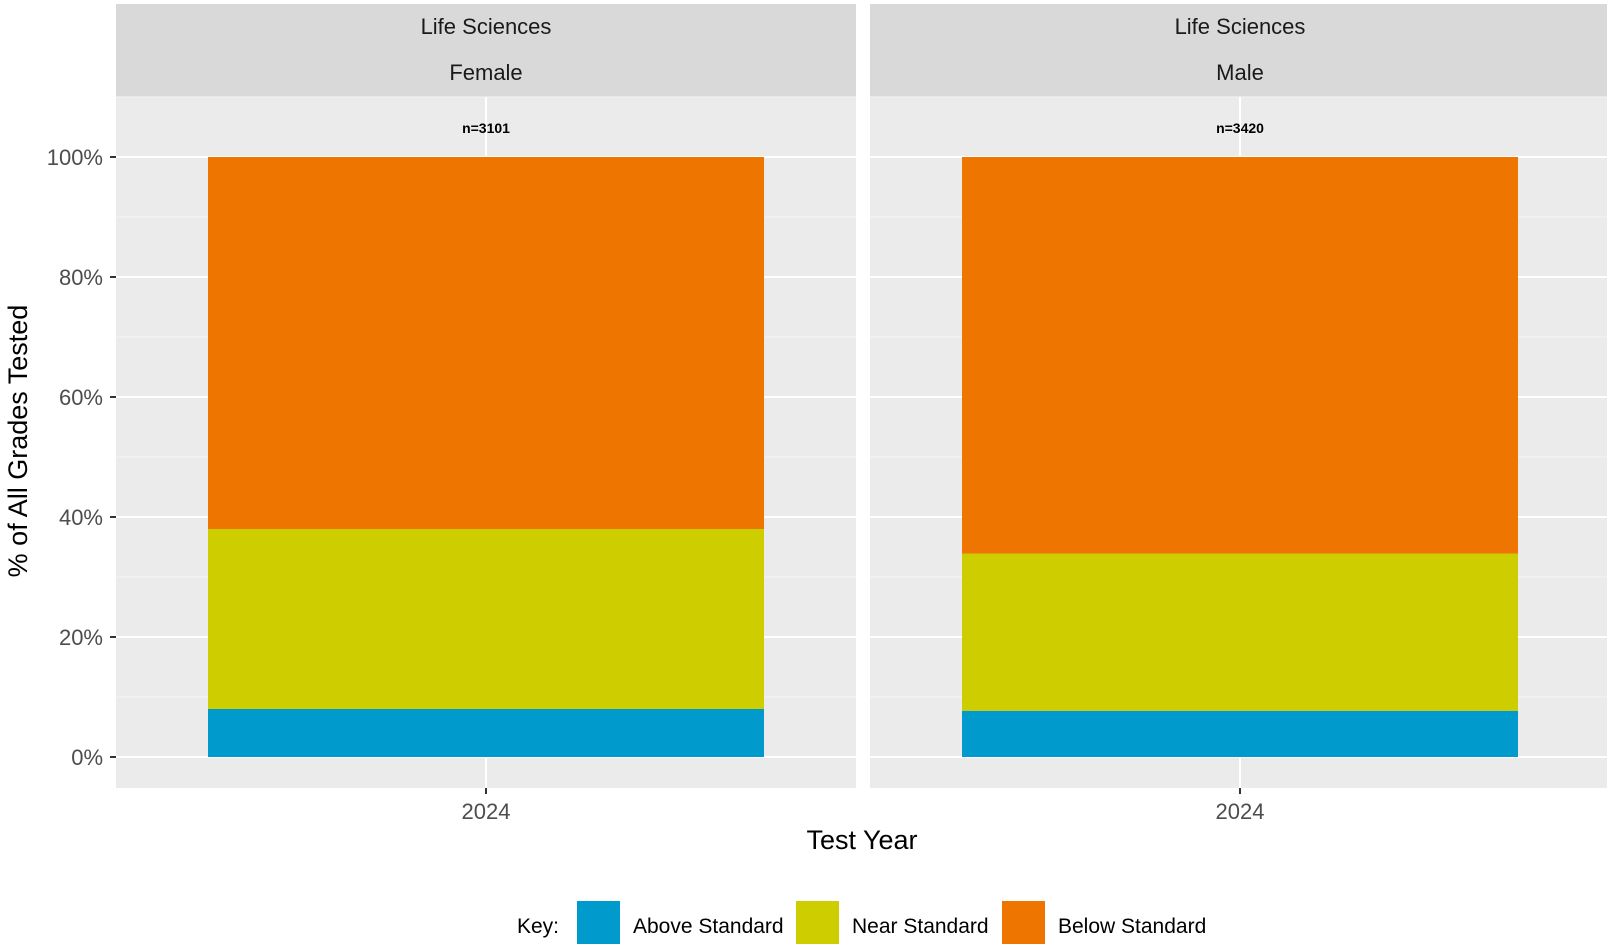 The image size is (1607, 945). Describe the element at coordinates (87, 757) in the screenshot. I see `y-tick-label: 0%` at that location.